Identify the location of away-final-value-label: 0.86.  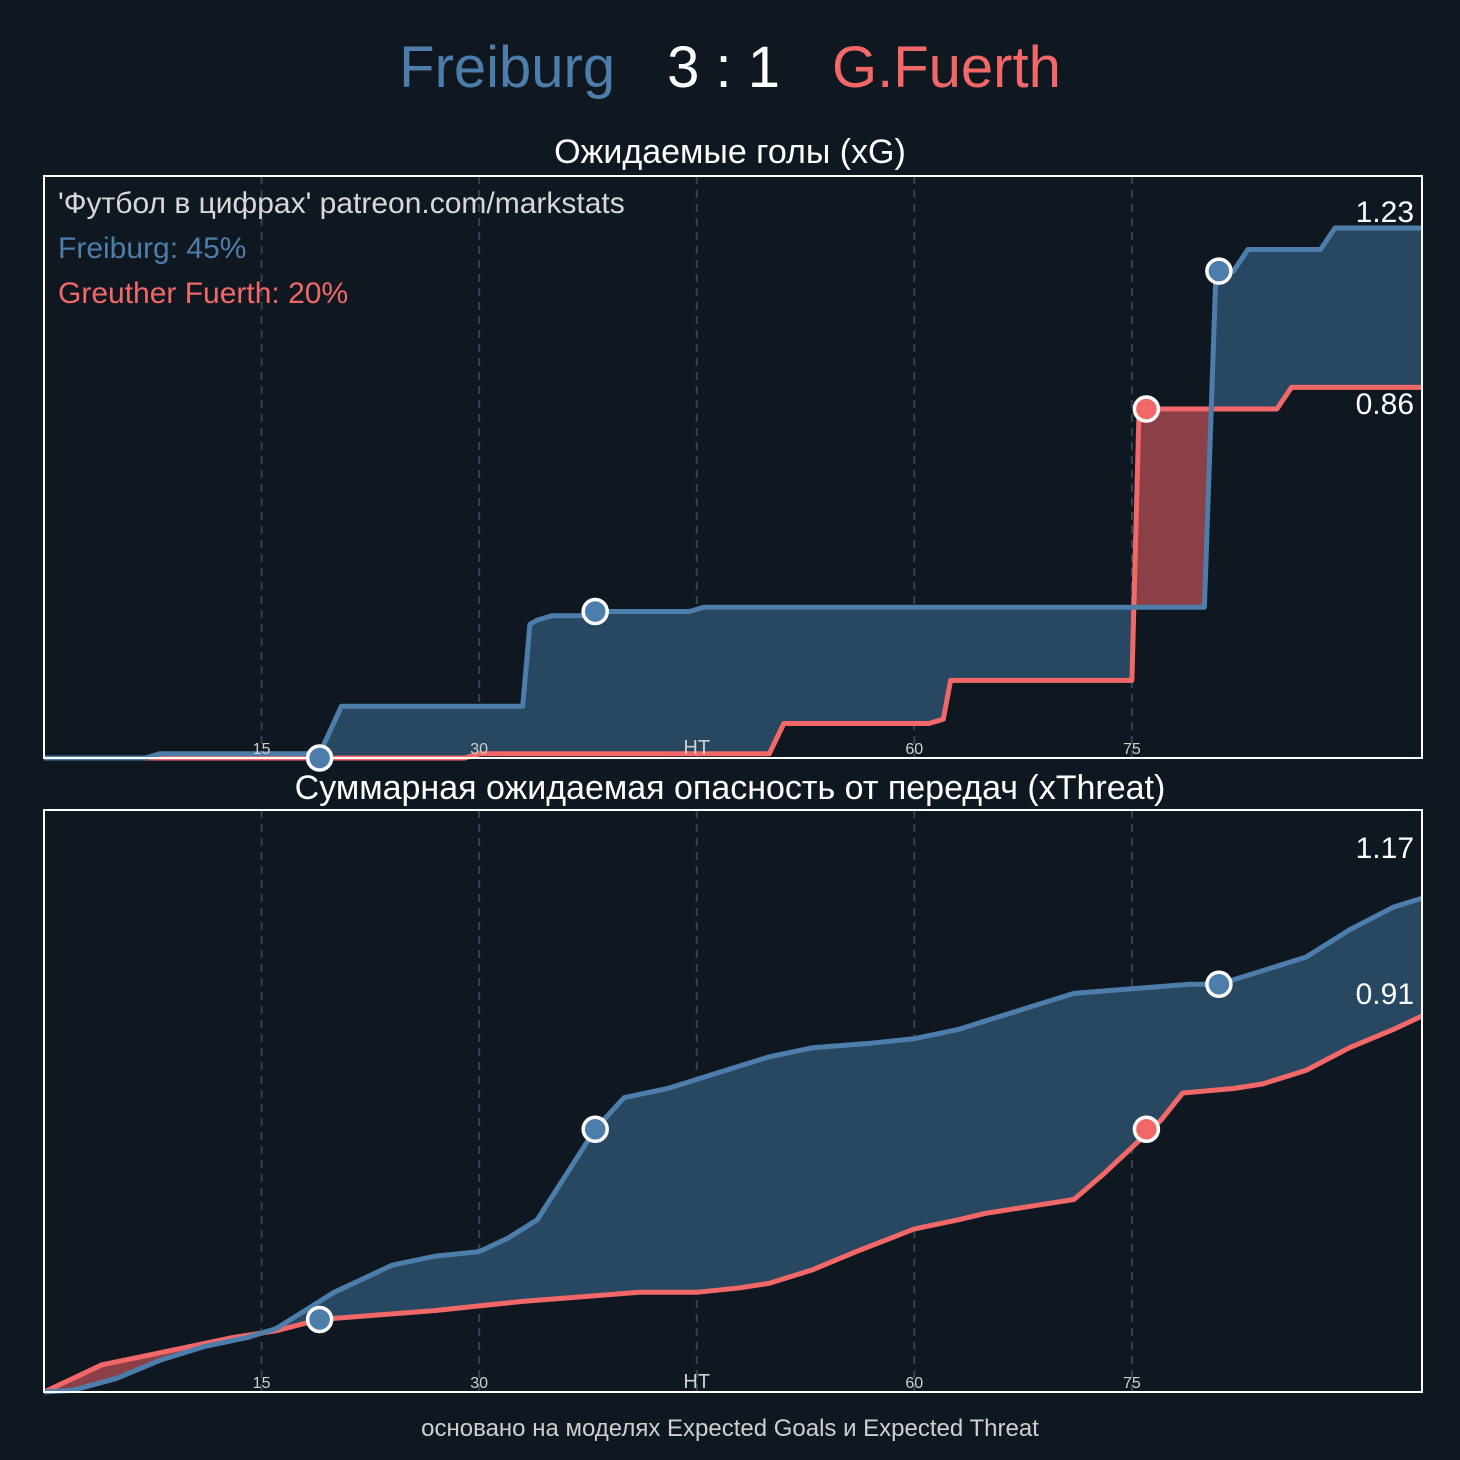
(1385, 404).